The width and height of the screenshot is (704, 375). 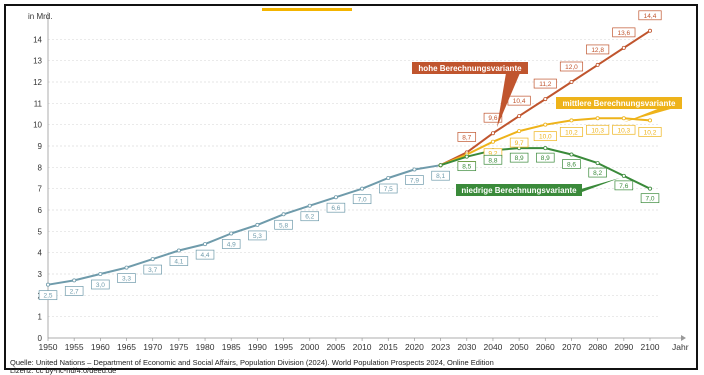 I want to click on value-label-low: 7,0, so click(x=649, y=199).